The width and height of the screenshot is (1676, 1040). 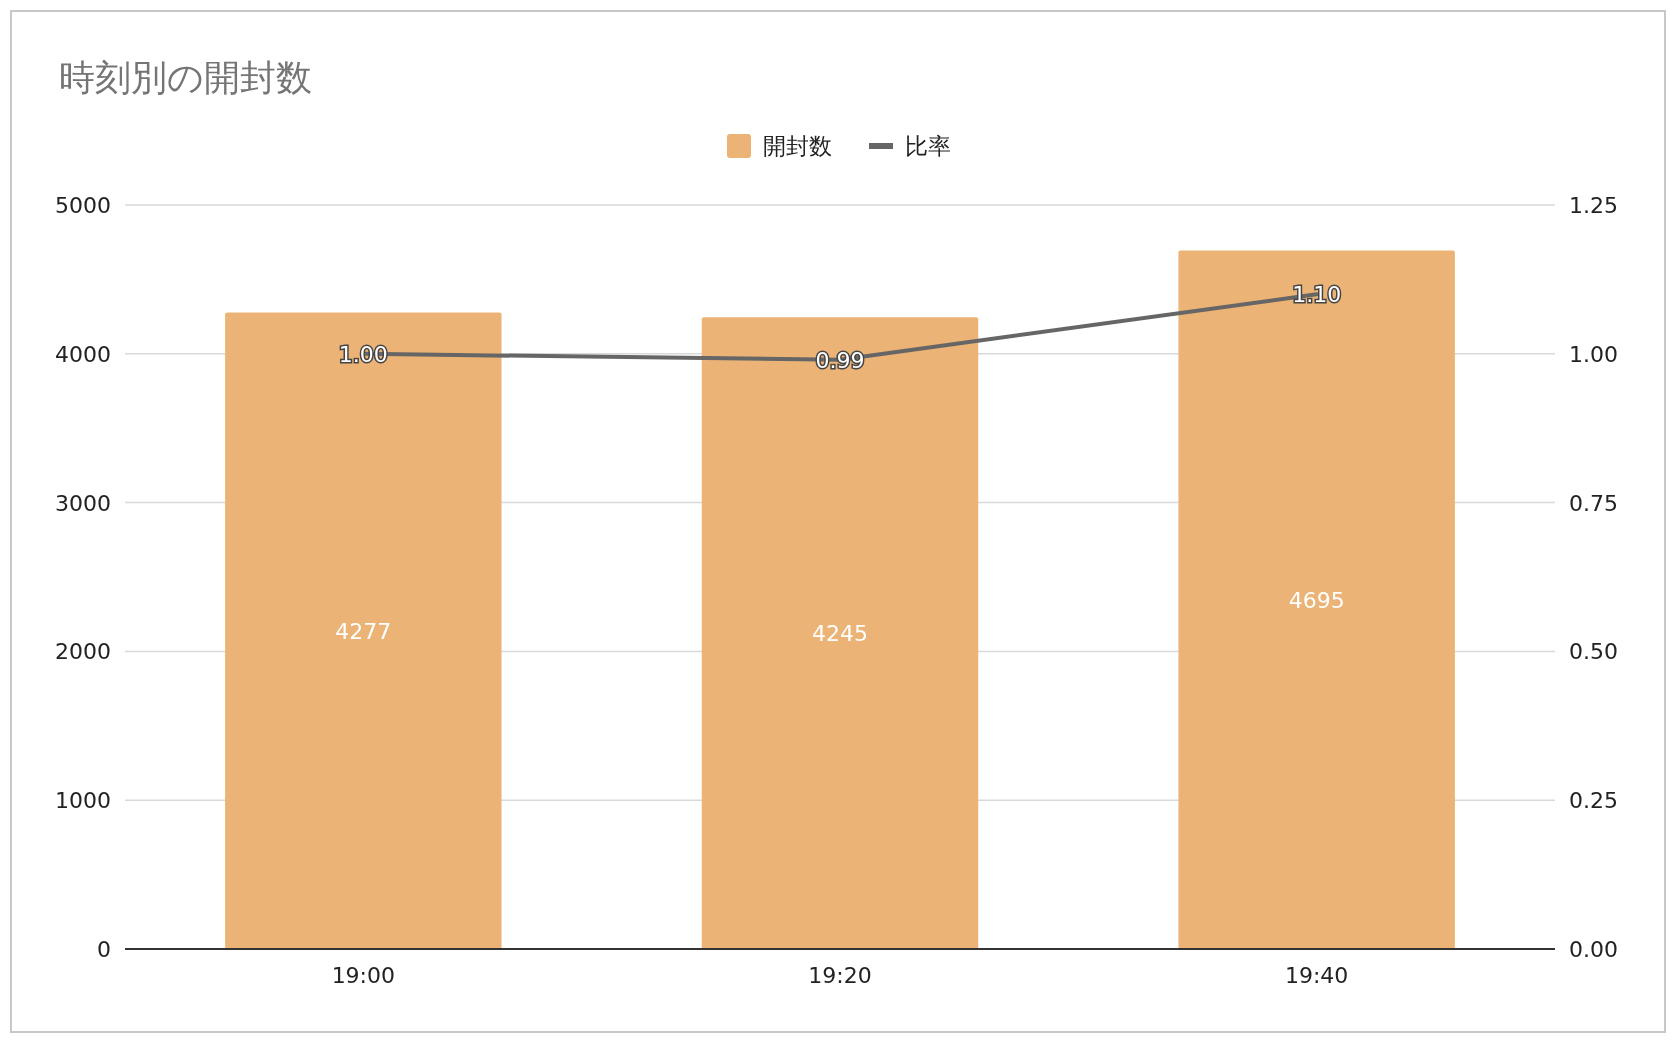 What do you see at coordinates (363, 354) in the screenshot?
I see `data-label: 1.00` at bounding box center [363, 354].